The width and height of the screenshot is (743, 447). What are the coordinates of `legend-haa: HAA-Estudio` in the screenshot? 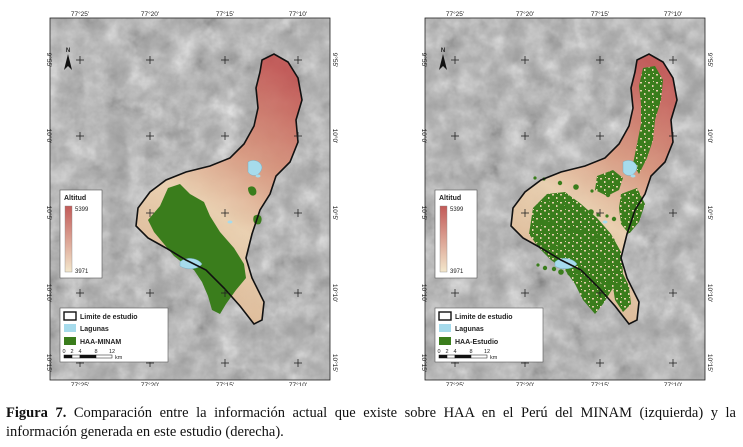 It's located at (476, 342).